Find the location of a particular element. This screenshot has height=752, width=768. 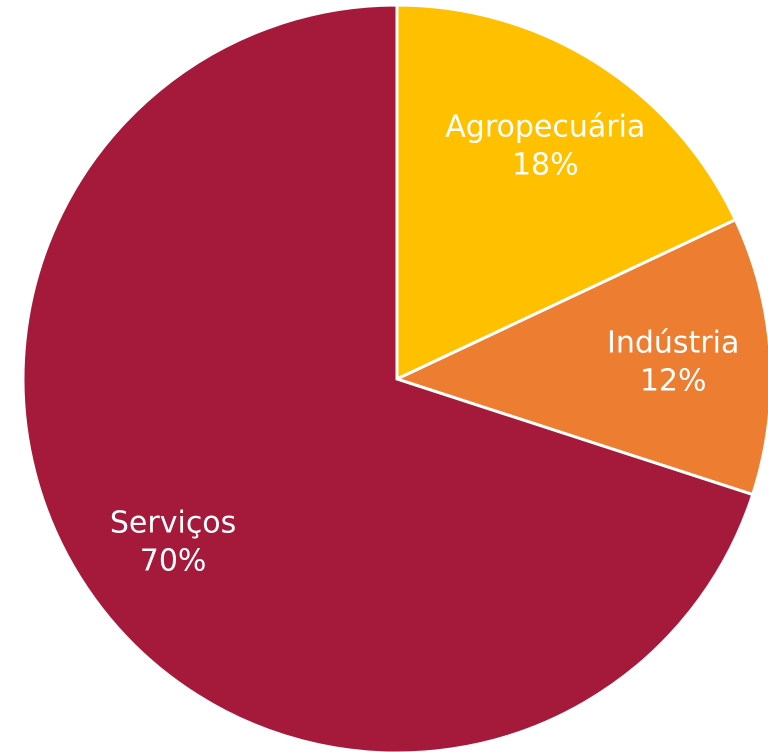

slice-value-servicos: 70% is located at coordinates (173, 561).